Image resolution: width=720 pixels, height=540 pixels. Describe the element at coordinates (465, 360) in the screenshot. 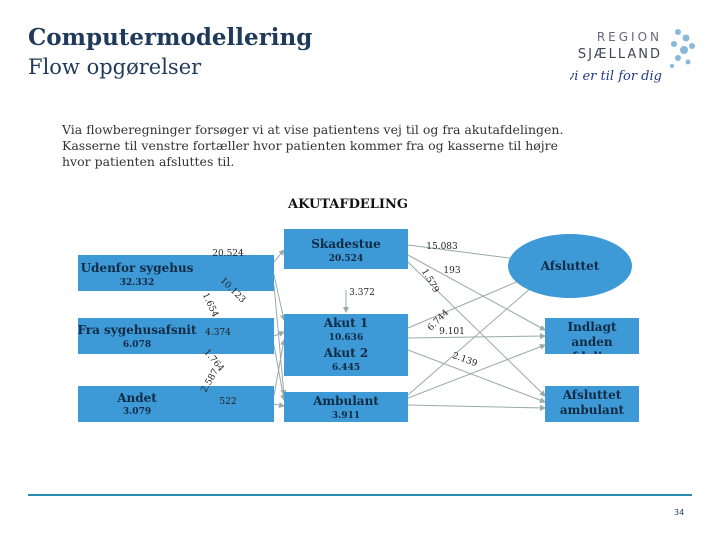

I see `edge-label: 2.139` at that location.